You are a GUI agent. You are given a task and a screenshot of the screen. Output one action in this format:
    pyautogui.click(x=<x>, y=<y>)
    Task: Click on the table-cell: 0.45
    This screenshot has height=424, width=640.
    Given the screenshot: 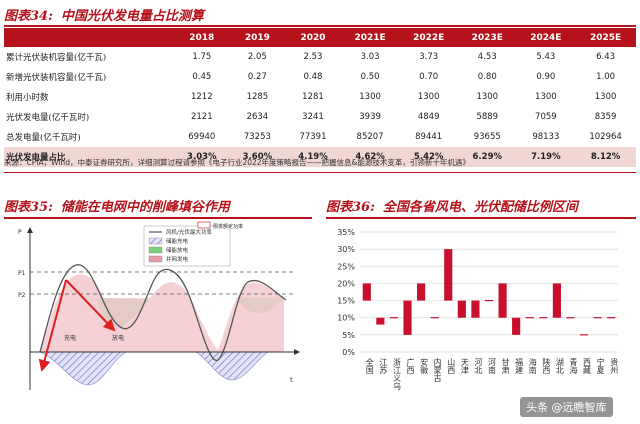 What is the action you would take?
    pyautogui.click(x=202, y=77)
    